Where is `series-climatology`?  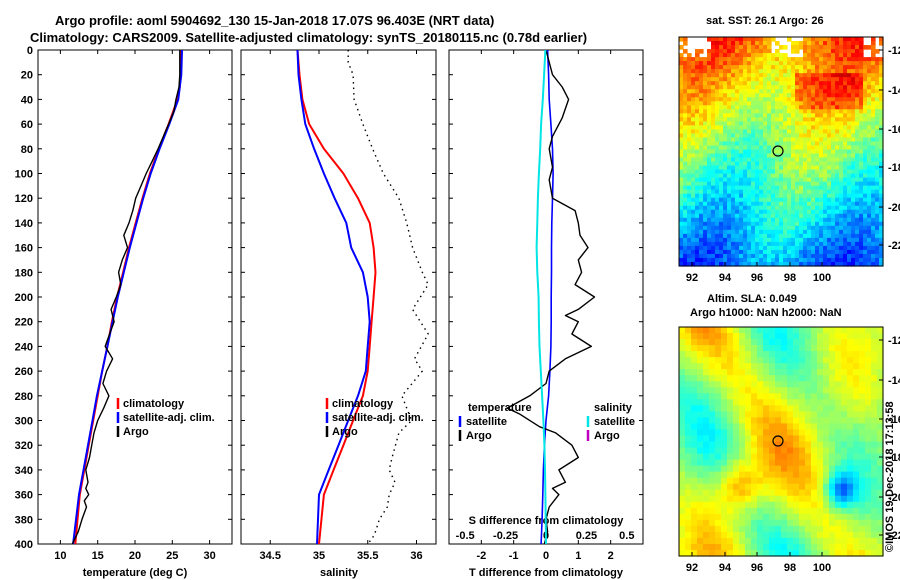 series-climatology is located at coordinates (336, 297).